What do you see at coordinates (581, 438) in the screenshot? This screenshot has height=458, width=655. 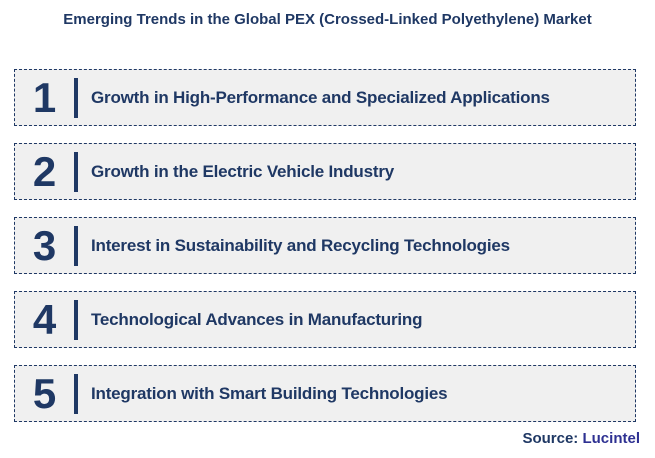 I see `source-note: Source: Lucintel` at bounding box center [581, 438].